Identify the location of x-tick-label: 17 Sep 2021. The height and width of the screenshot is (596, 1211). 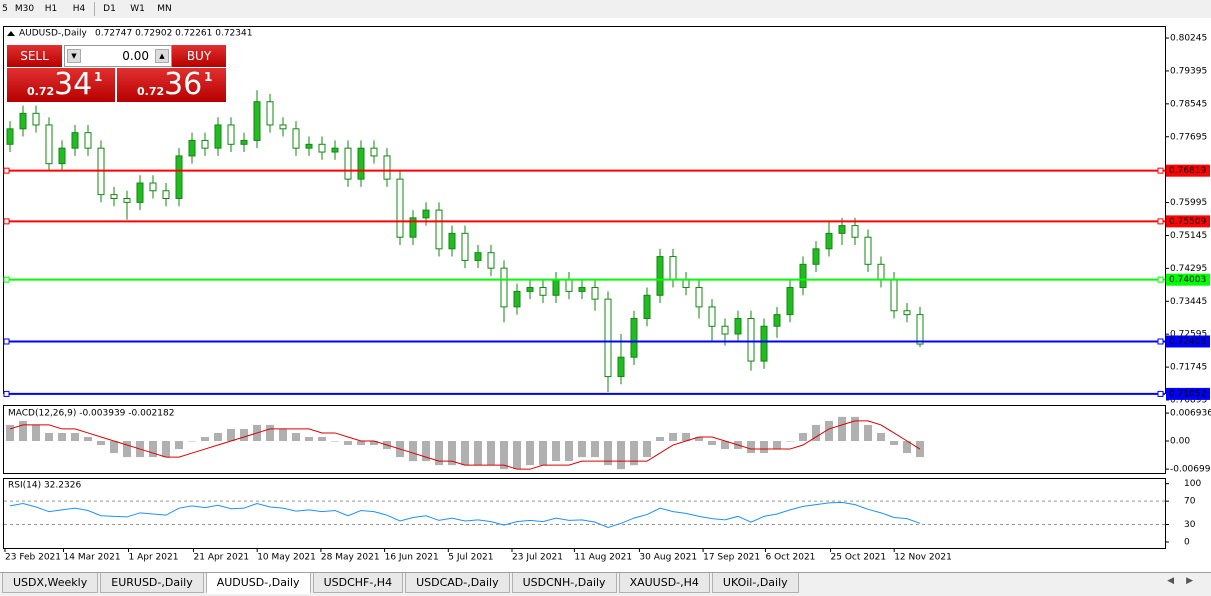
(731, 558).